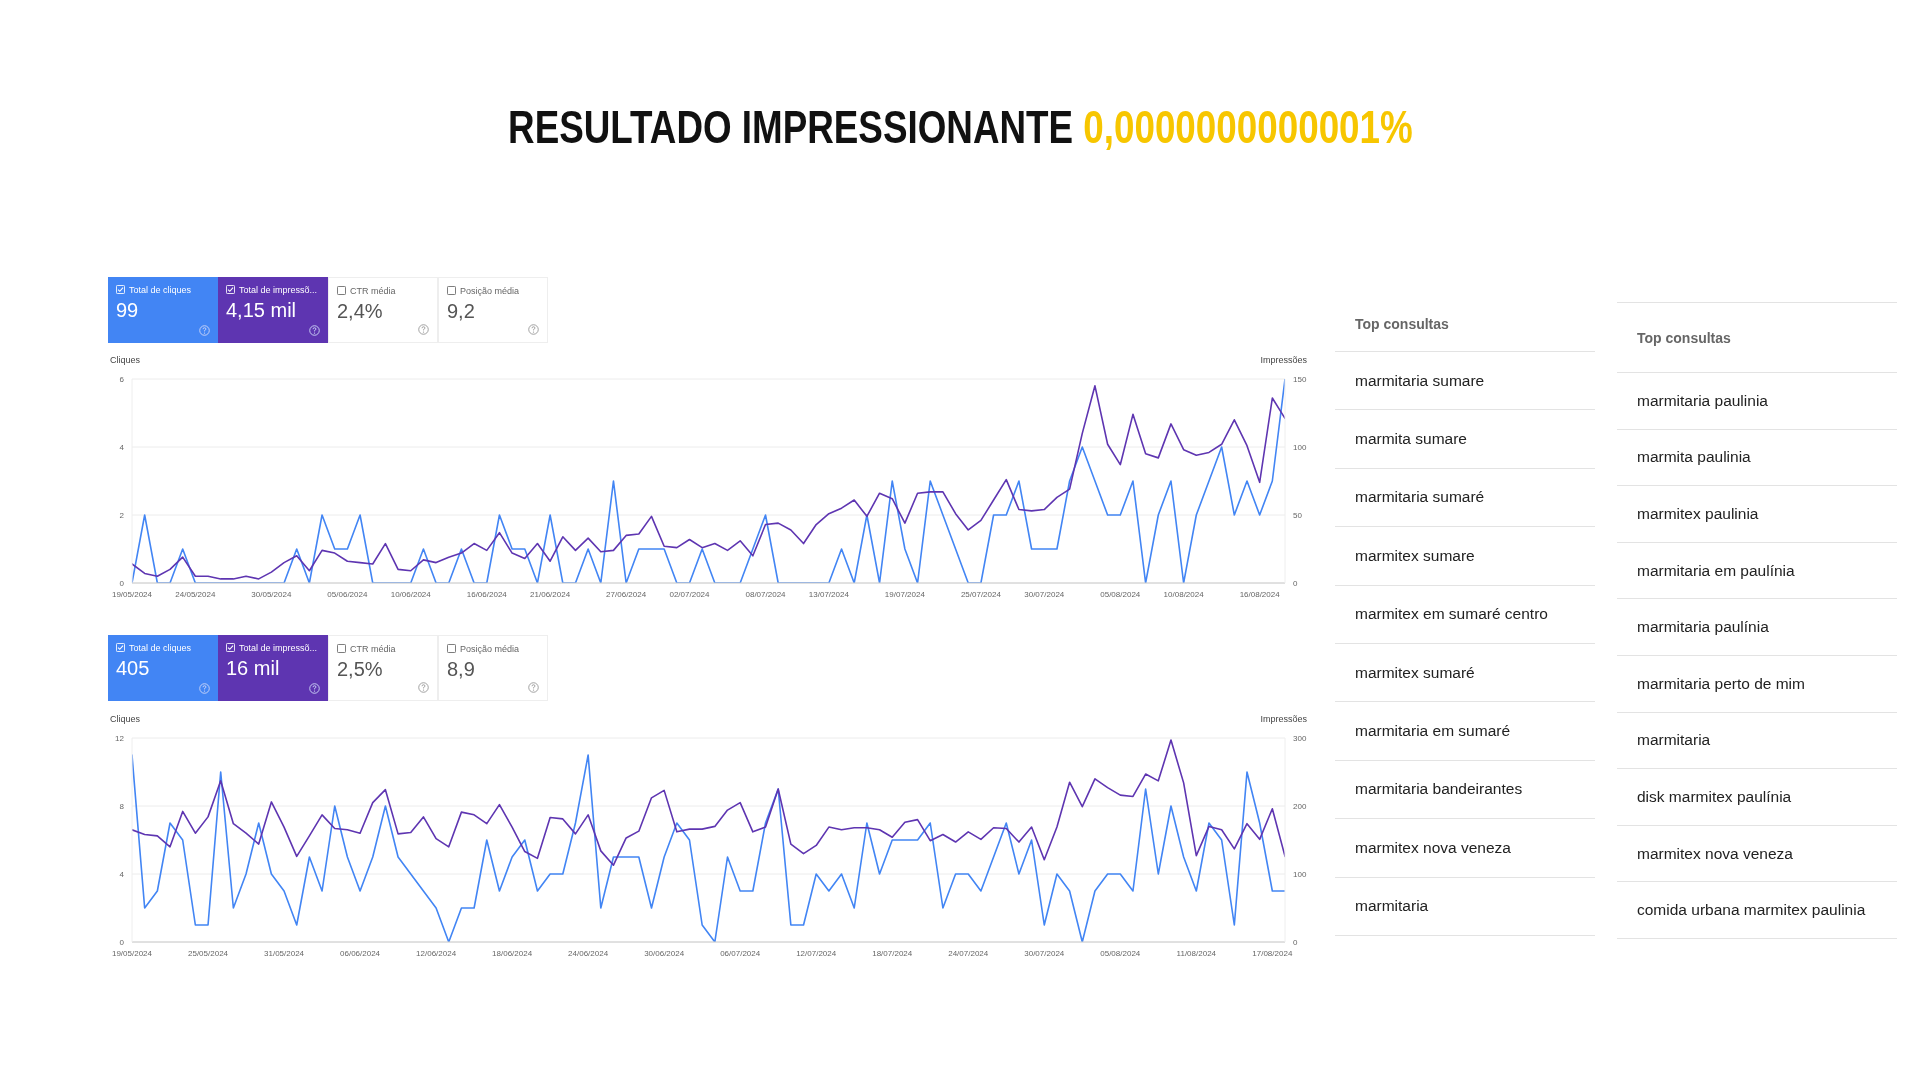 Image resolution: width=1920 pixels, height=1080 pixels. I want to click on y2-tick-label: 300, so click(1300, 738).